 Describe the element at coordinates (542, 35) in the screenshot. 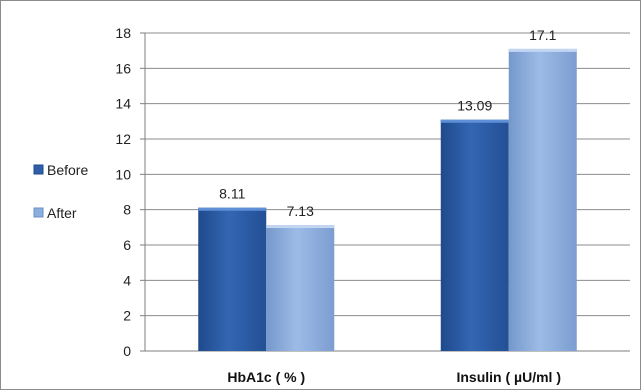

I see `data-label: 17.1` at that location.